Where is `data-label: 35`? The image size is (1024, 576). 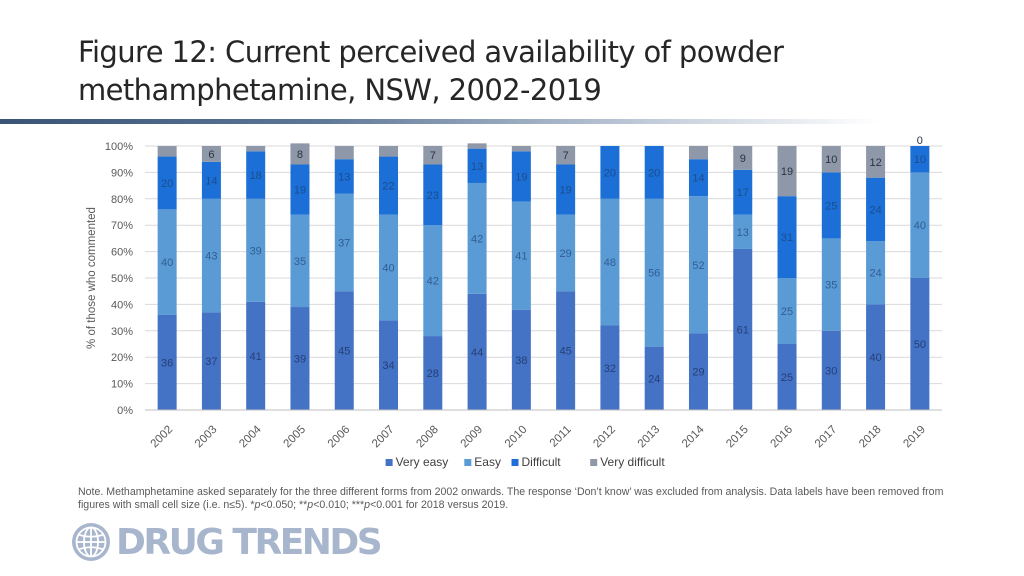
data-label: 35 is located at coordinates (831, 286).